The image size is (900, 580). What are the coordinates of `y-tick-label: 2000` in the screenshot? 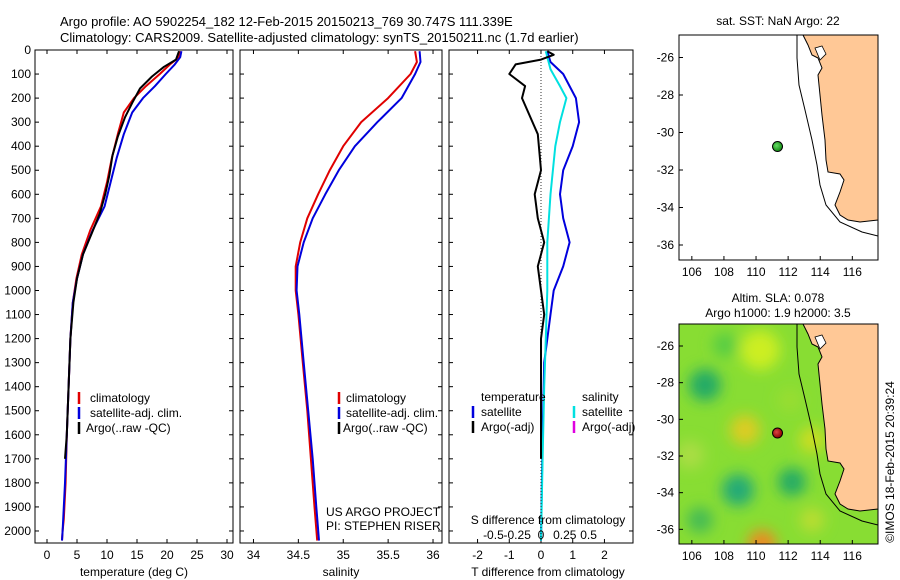 It's located at (17, 531).